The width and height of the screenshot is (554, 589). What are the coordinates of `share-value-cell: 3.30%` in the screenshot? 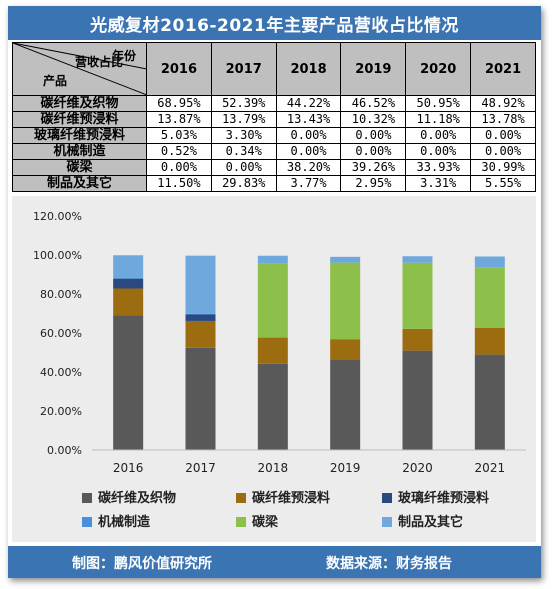 It's located at (243, 135).